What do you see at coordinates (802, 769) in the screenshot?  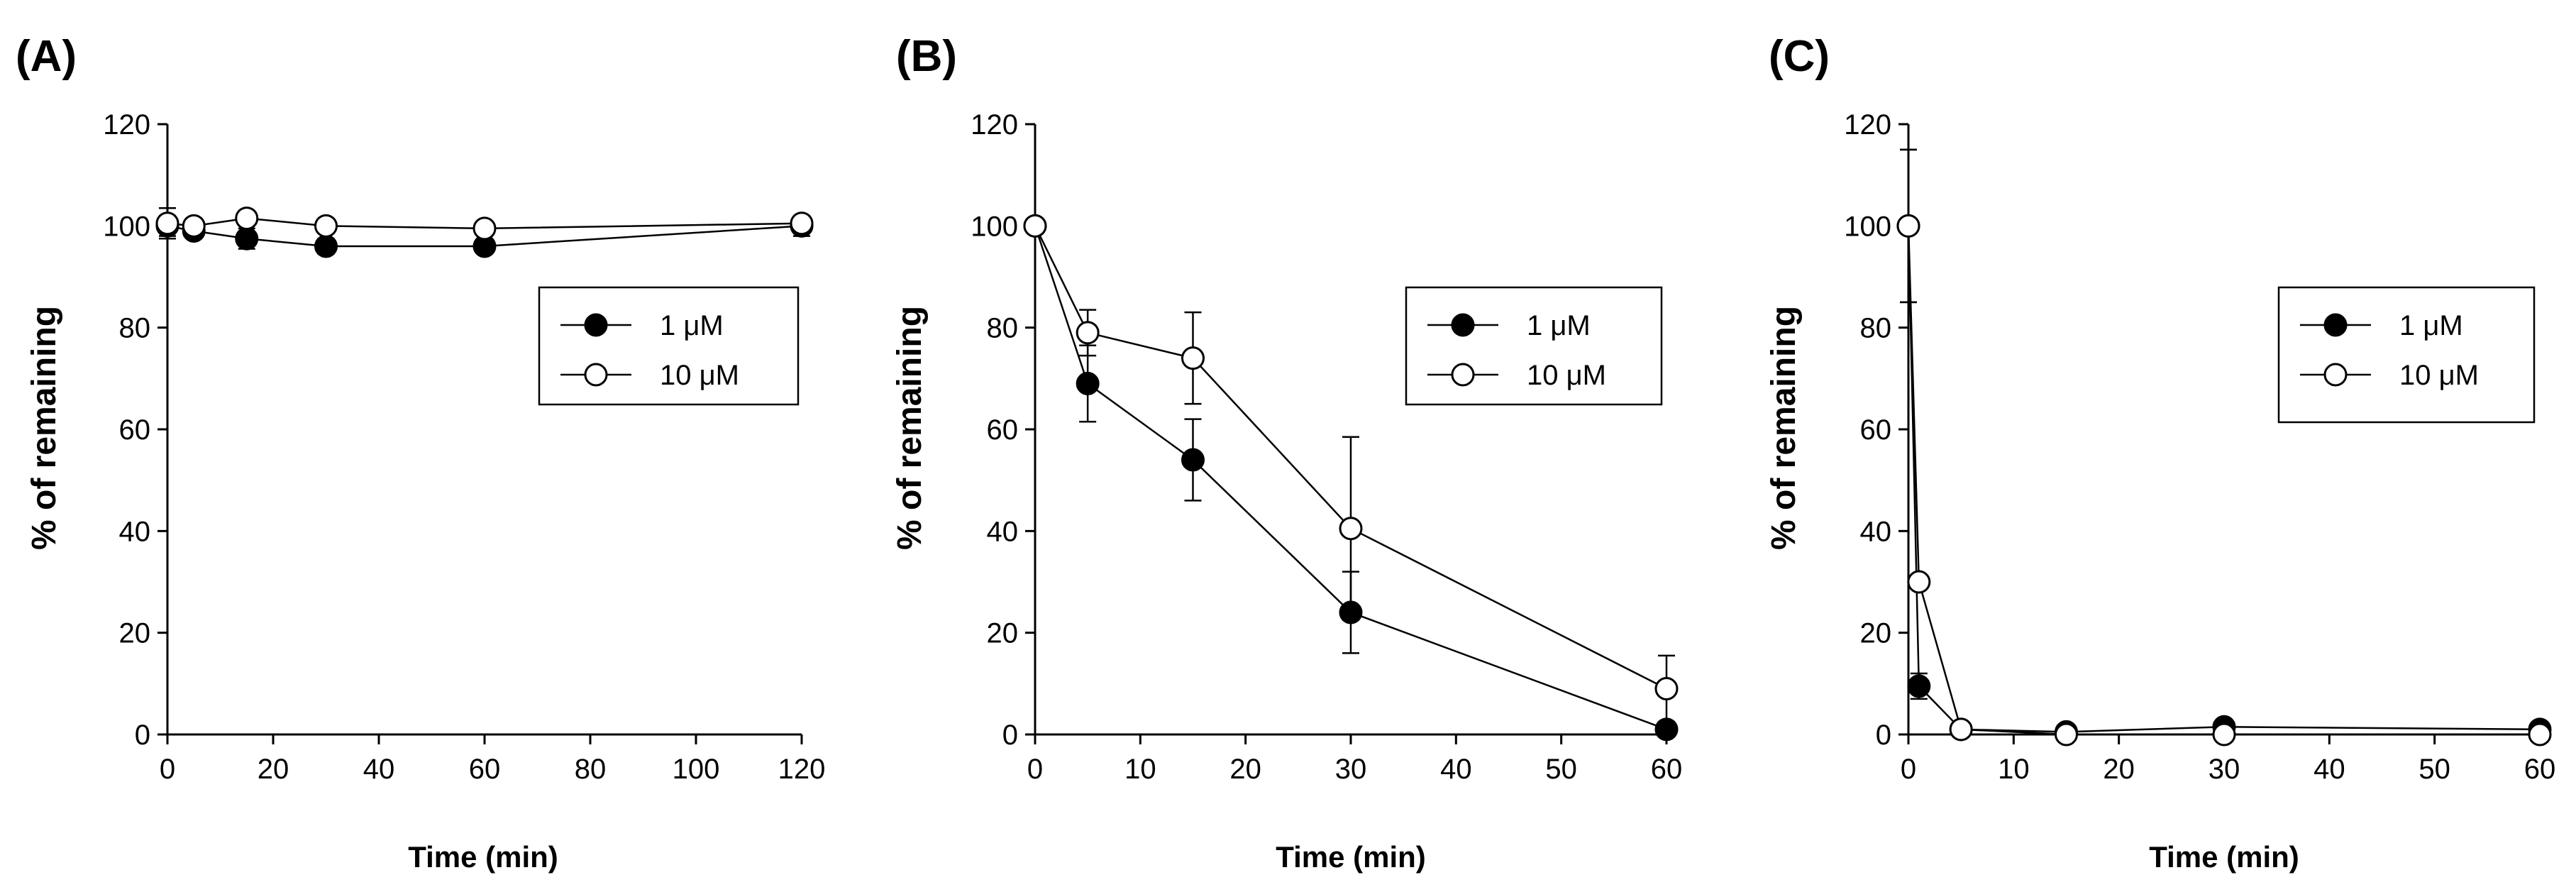 I see `x-tick-label: 120` at bounding box center [802, 769].